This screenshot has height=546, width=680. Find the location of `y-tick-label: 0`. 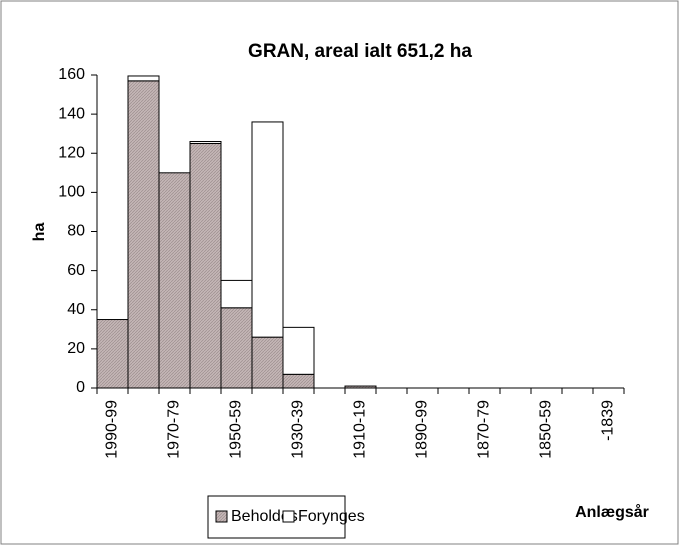

y-tick-label: 0 is located at coordinates (80, 387).